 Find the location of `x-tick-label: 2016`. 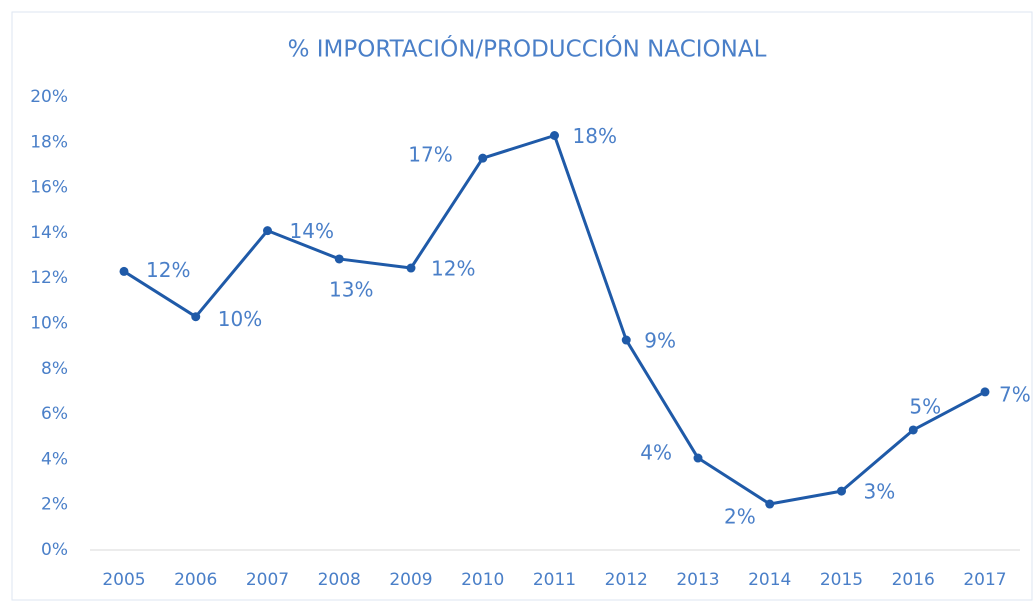

x-tick-label: 2016 is located at coordinates (913, 580).